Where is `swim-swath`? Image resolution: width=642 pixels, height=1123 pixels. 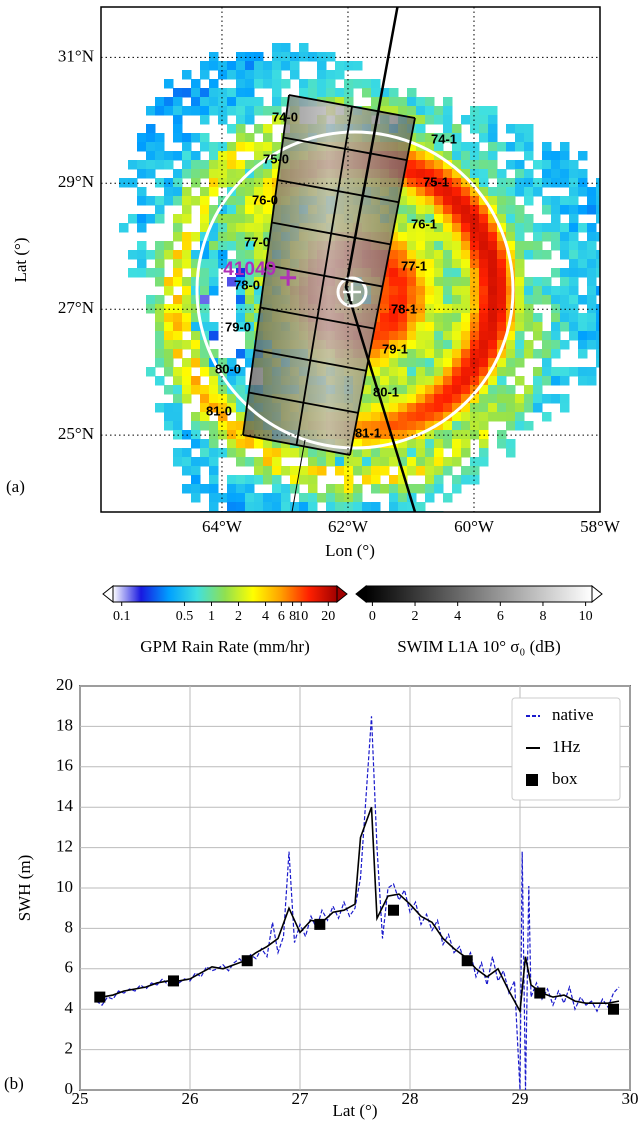
swim-swath is located at coordinates (329, 275).